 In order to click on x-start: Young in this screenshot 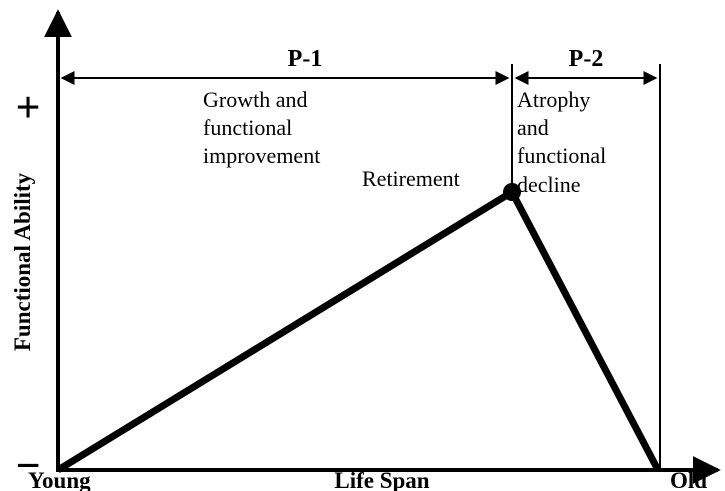, I will do `click(59, 479)`.